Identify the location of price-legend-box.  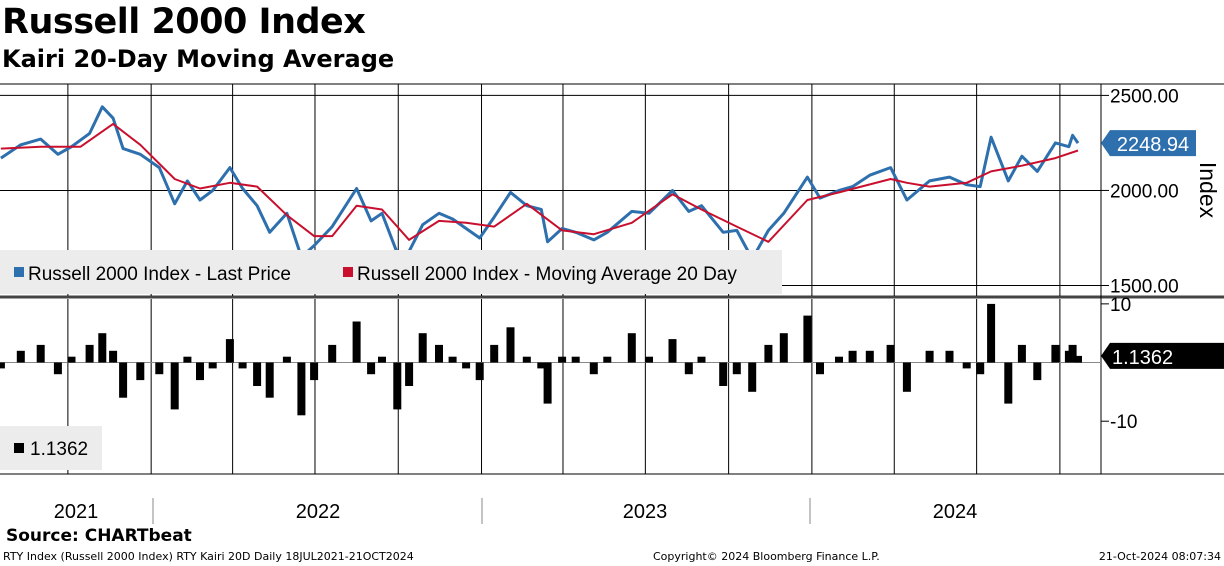
(391, 272).